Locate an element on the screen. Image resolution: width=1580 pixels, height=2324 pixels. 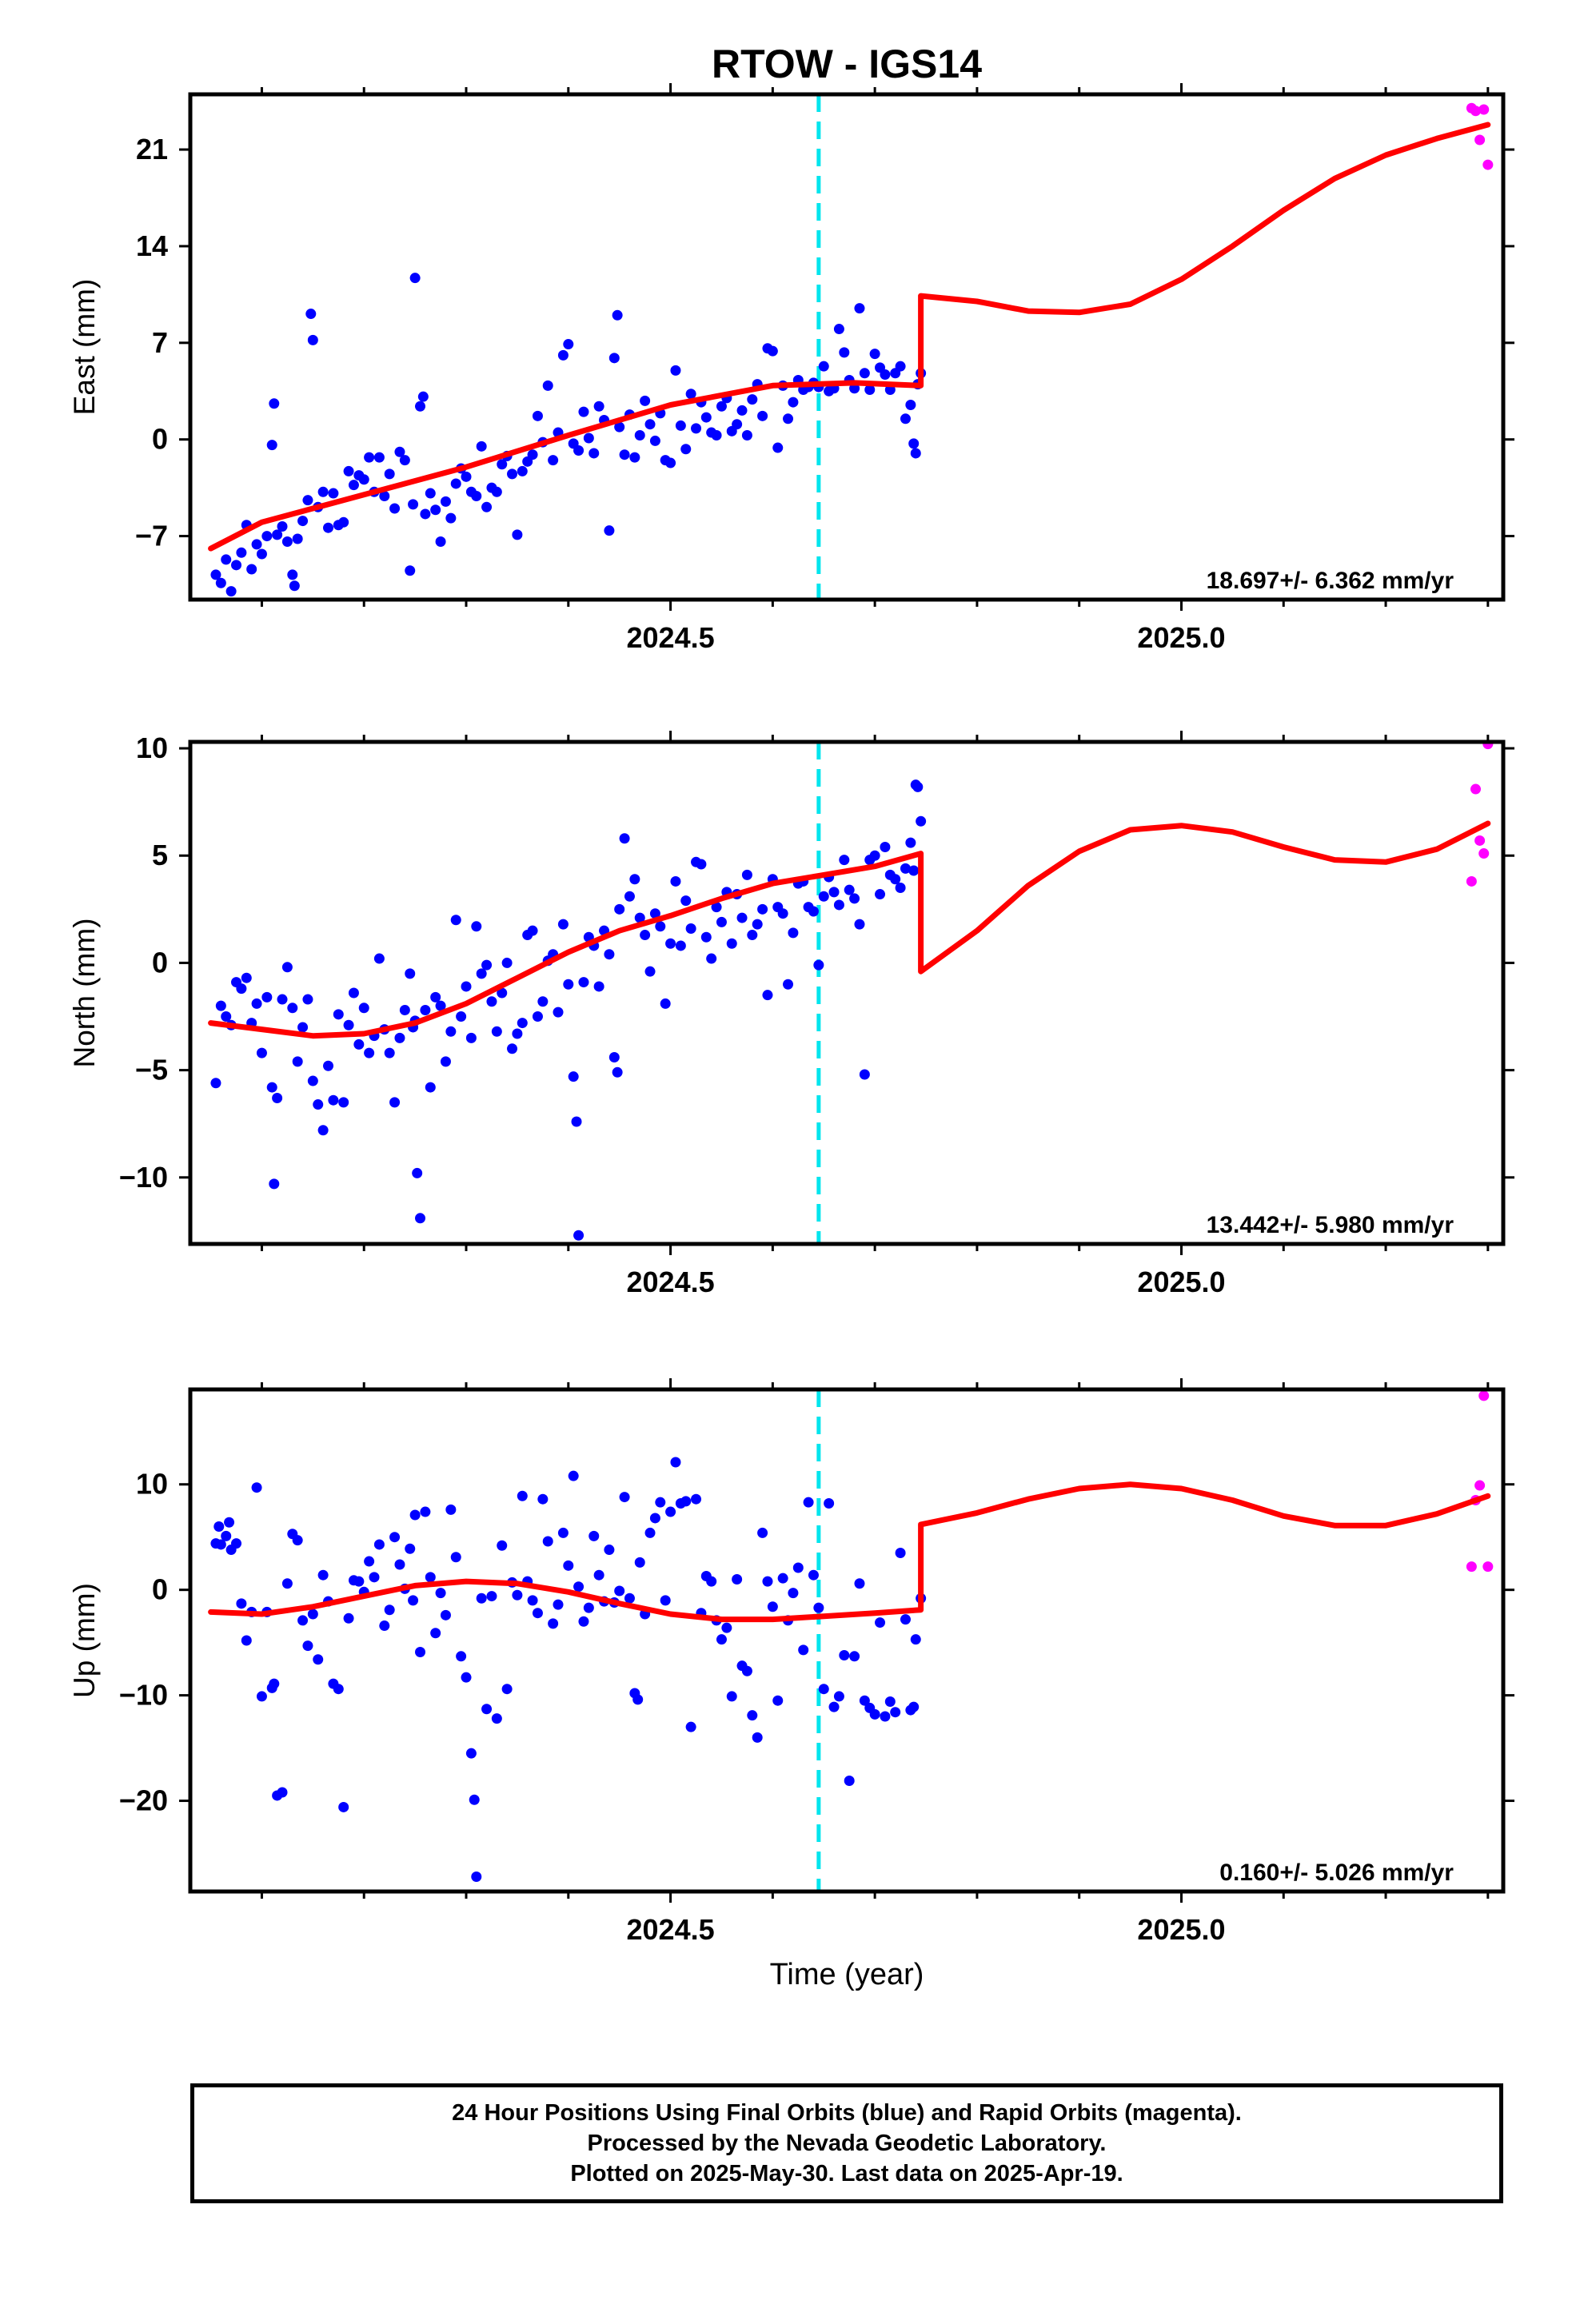
y-tick-label: 10 is located at coordinates (152, 1484).